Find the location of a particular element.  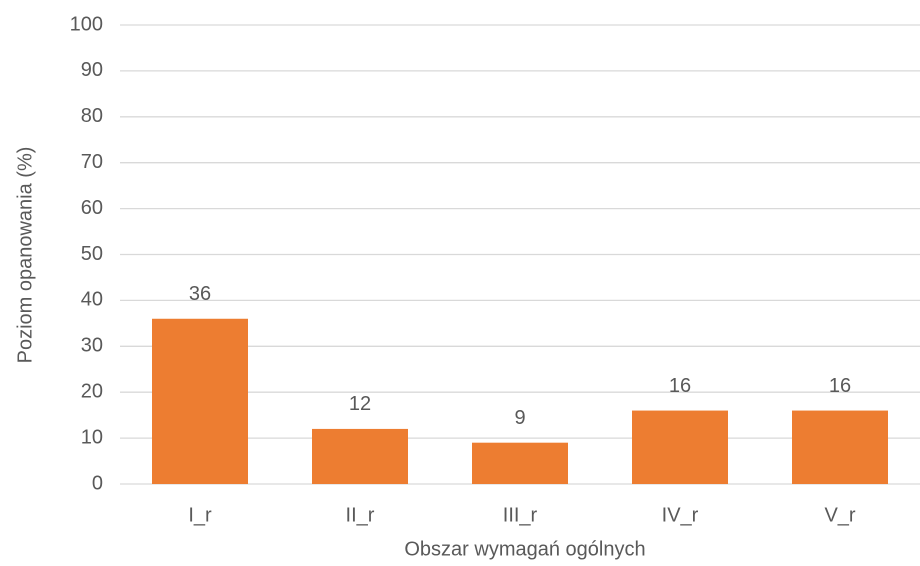

y-tick-label: 70 is located at coordinates (92, 162).